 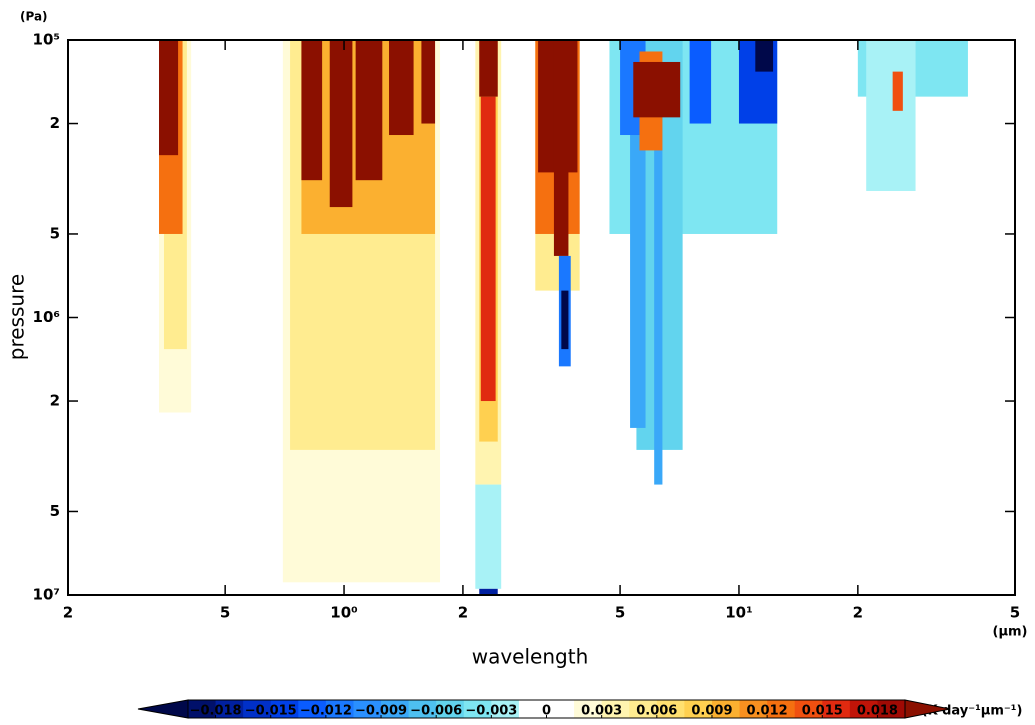 I want to click on colorbar-tick-label: 0.009, so click(x=711, y=711).